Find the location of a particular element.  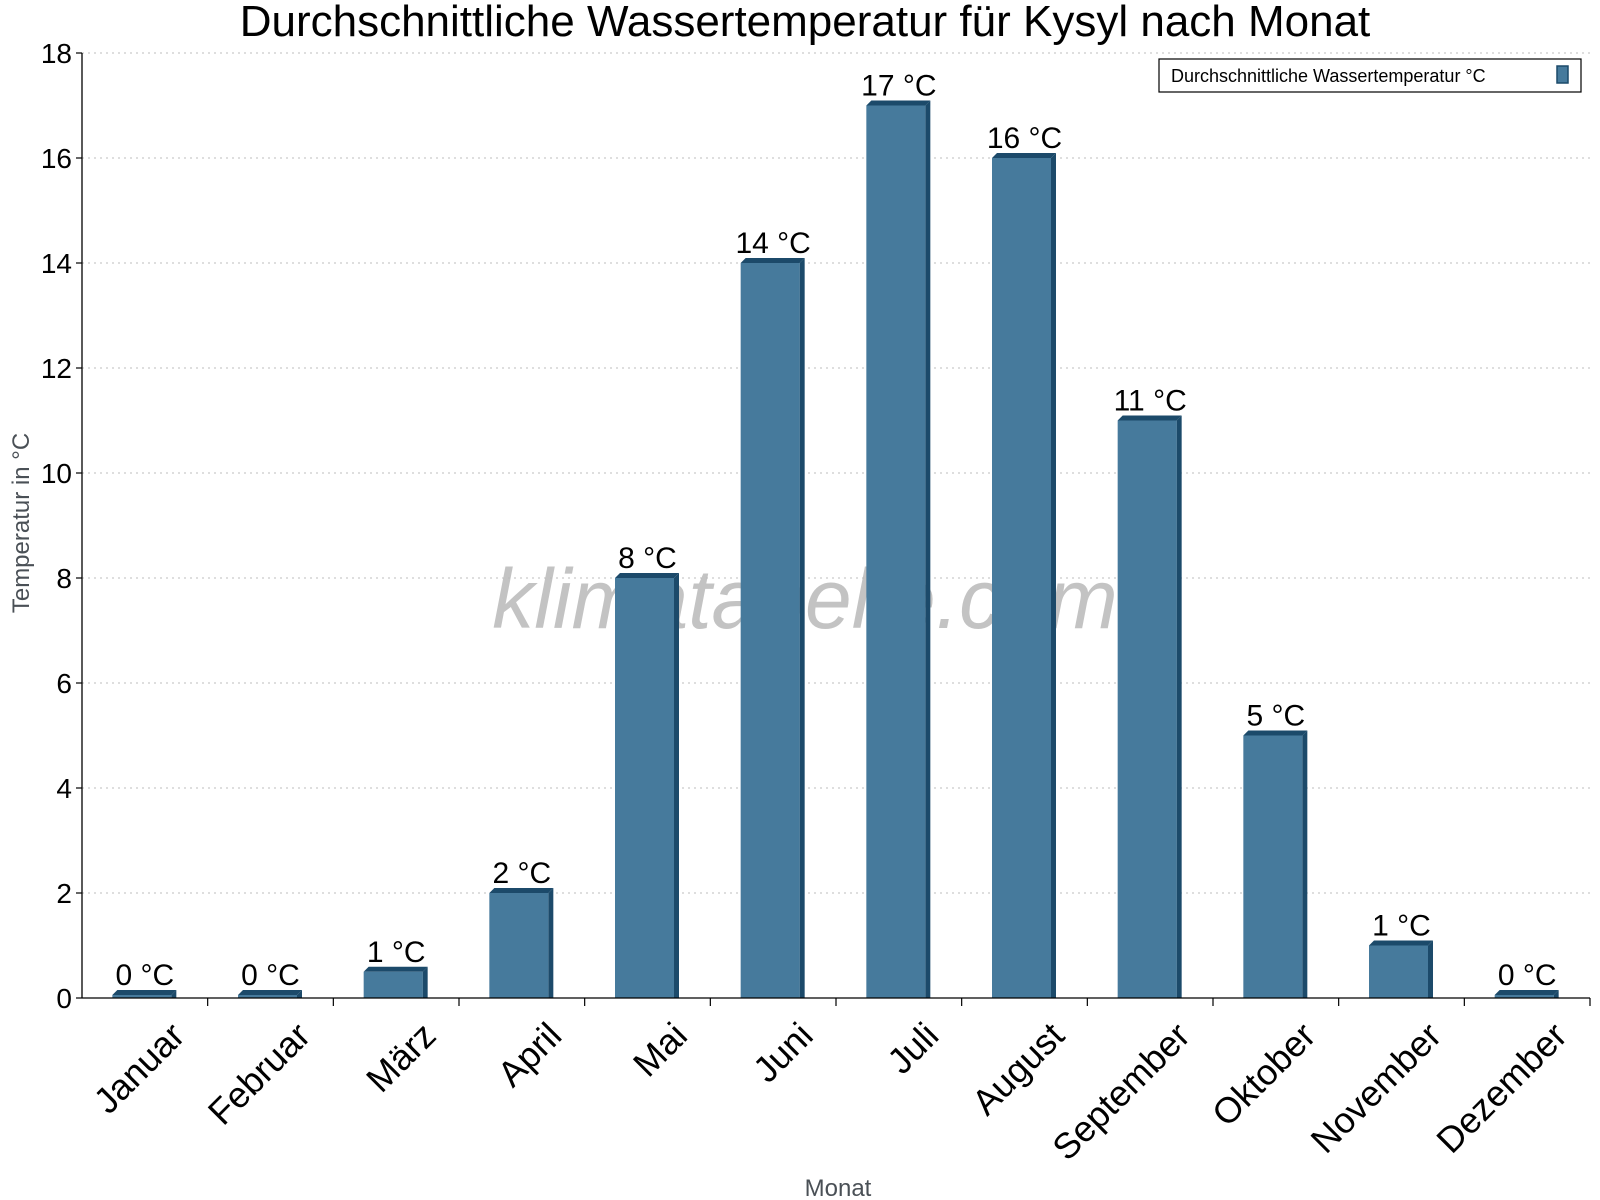

bar-value-label: 2 °C is located at coordinates (521, 873).